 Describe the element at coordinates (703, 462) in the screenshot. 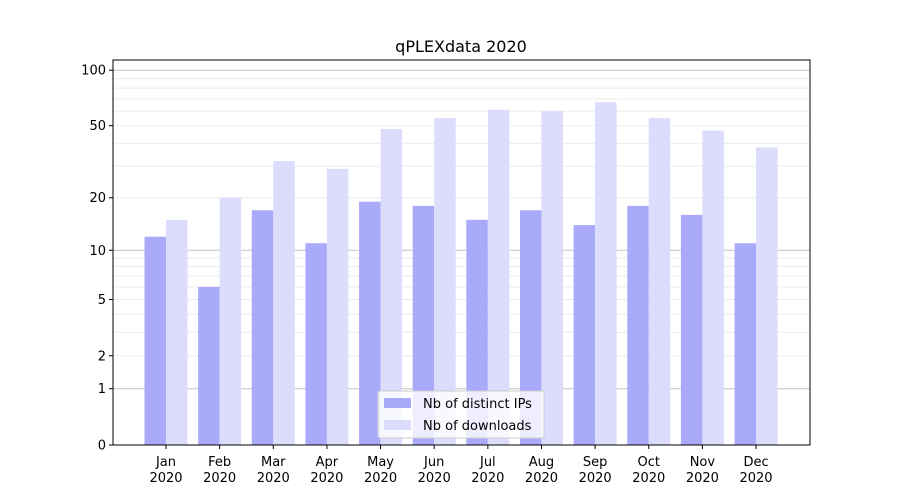

I see `x-tick-label: Nov` at that location.